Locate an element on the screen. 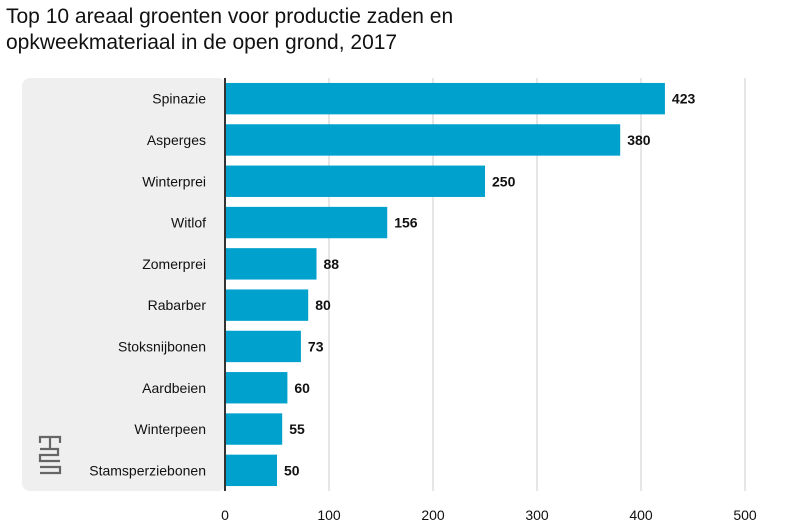 The image size is (800, 532). data-label: 50 is located at coordinates (292, 470).